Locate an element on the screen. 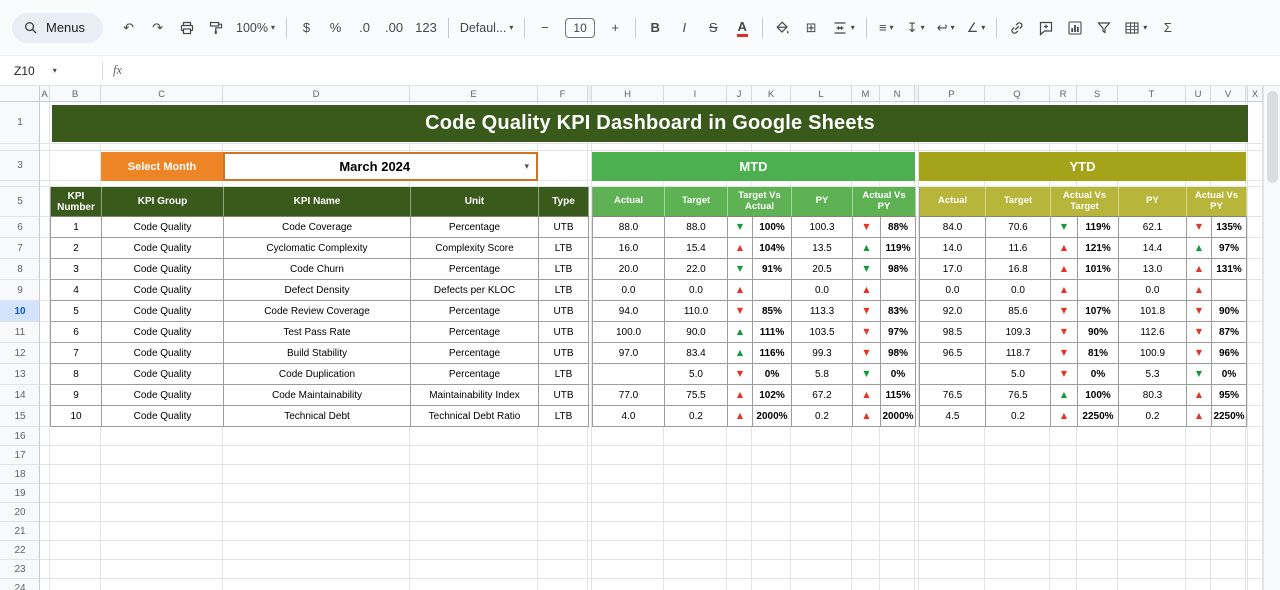  table-cell: Code Churn is located at coordinates (317, 269).